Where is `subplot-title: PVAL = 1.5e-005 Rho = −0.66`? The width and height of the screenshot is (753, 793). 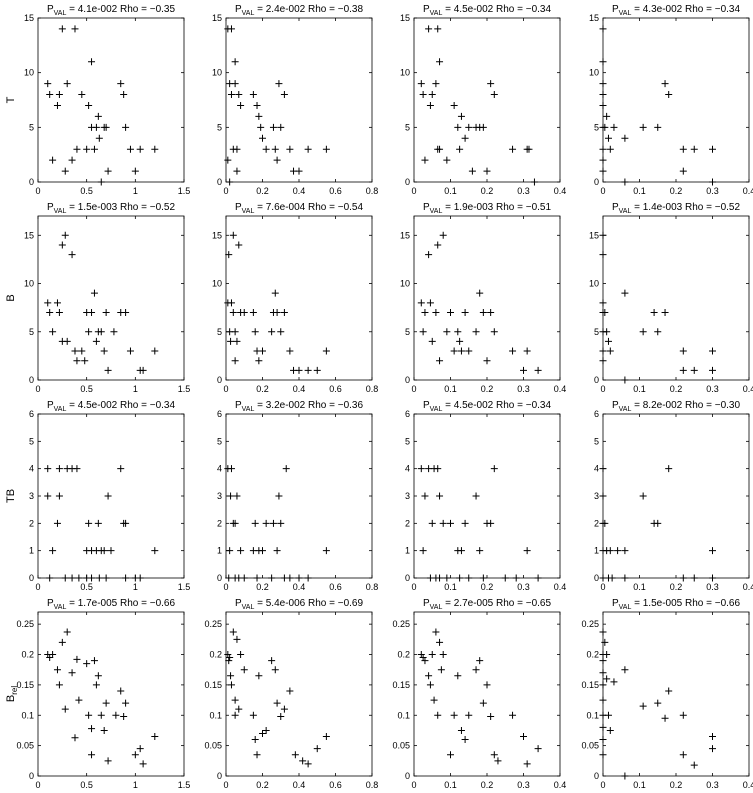 subplot-title: PVAL = 1.5e-005 Rho = −0.66 is located at coordinates (676, 604).